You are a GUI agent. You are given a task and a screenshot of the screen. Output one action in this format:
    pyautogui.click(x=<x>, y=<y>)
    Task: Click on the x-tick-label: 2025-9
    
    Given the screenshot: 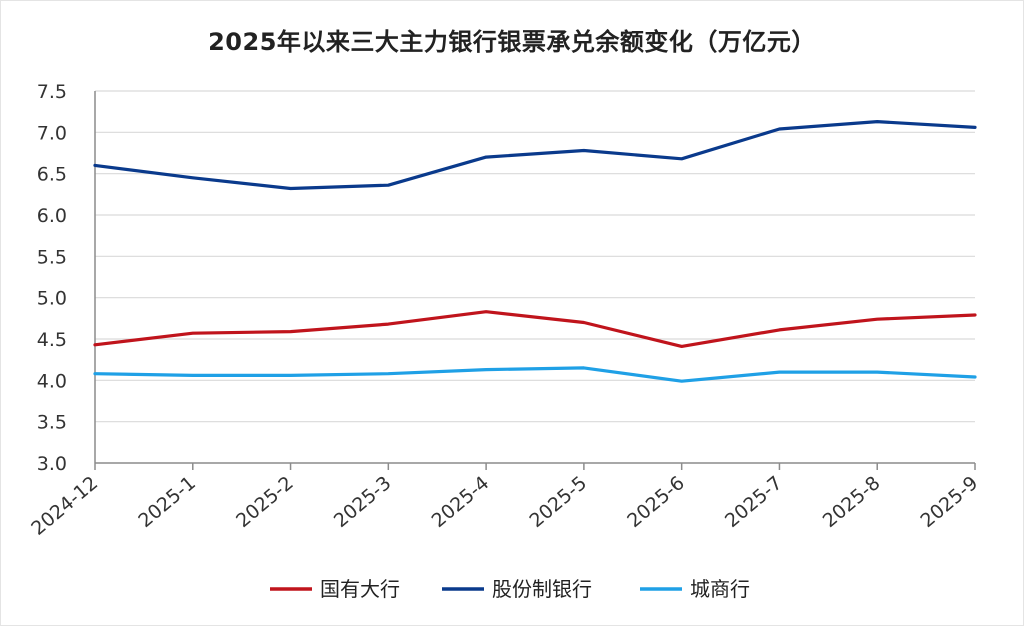 What is the action you would take?
    pyautogui.click(x=950, y=502)
    